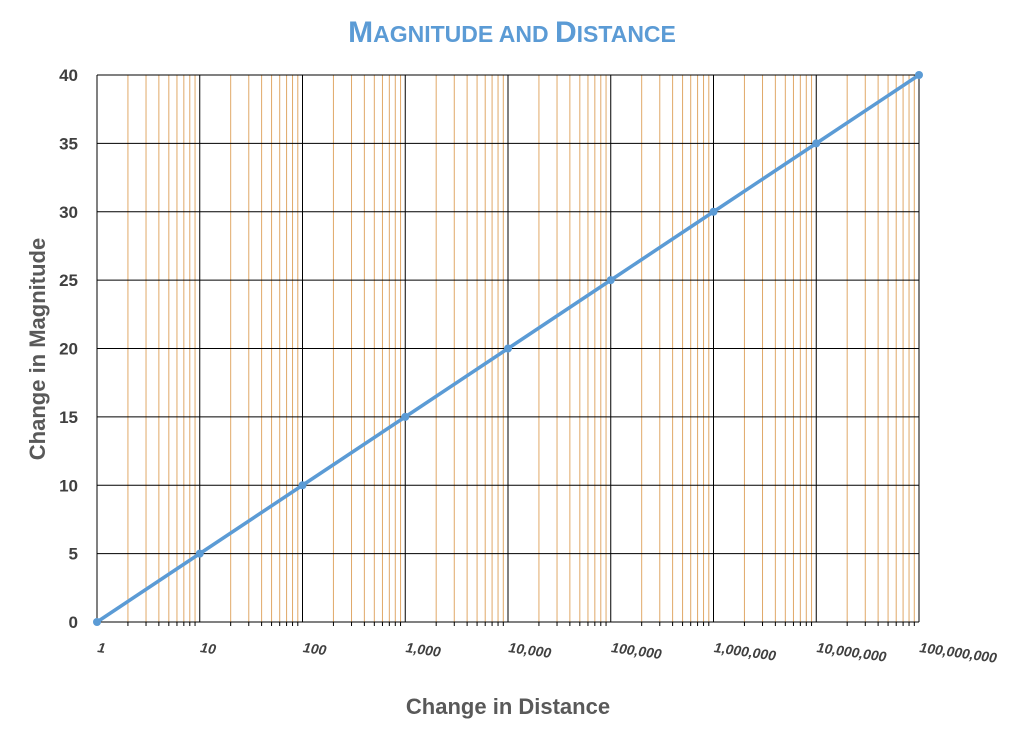 This screenshot has width=1025, height=731. I want to click on x-tick-label: 100,000,000, so click(959, 652).